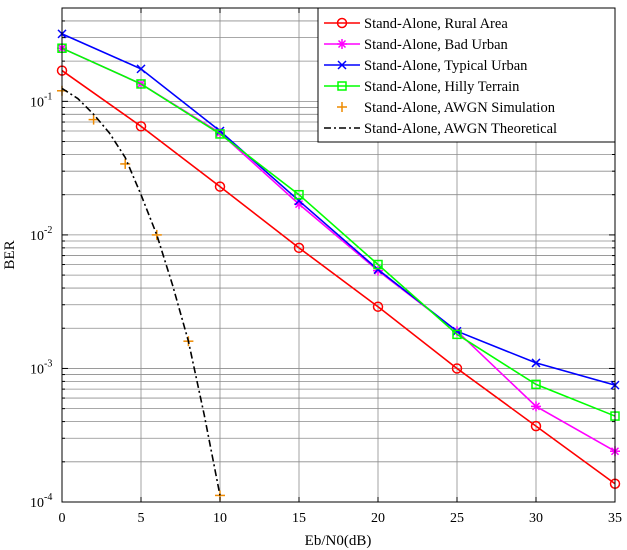  I want to click on legend-label: Stand-Alone, Rural Area, so click(436, 24).